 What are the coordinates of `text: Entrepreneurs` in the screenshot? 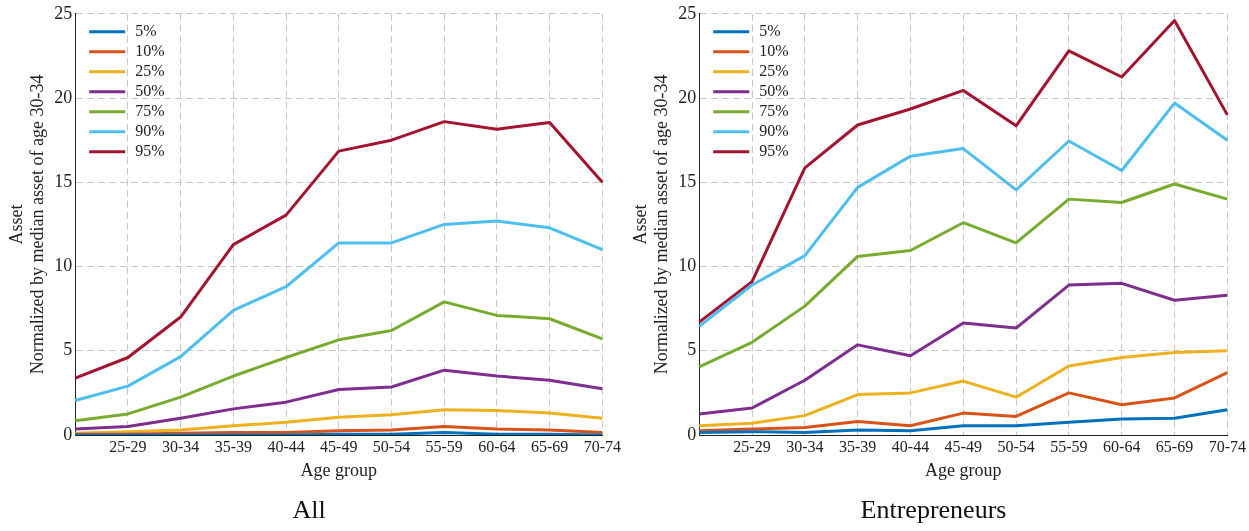 It's located at (933, 510).